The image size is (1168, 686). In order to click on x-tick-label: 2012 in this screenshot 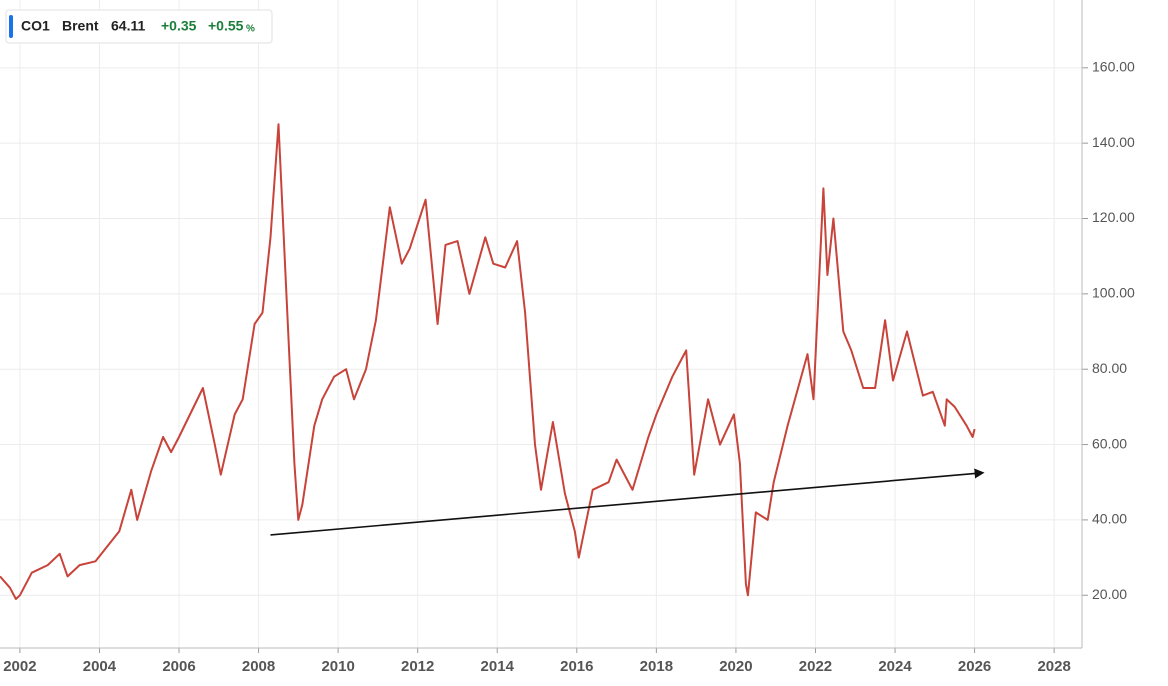, I will do `click(417, 666)`.